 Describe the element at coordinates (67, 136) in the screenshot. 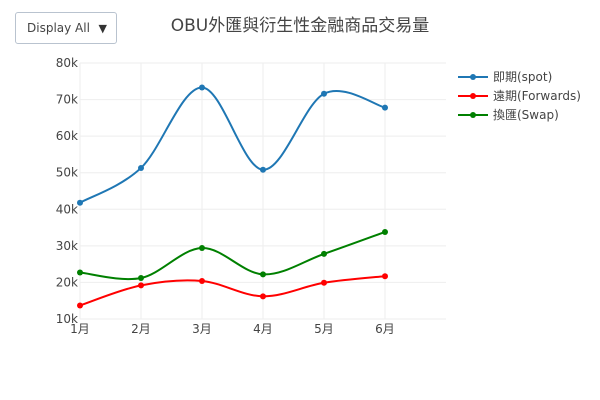

I see `y-tick-label: 60k` at that location.